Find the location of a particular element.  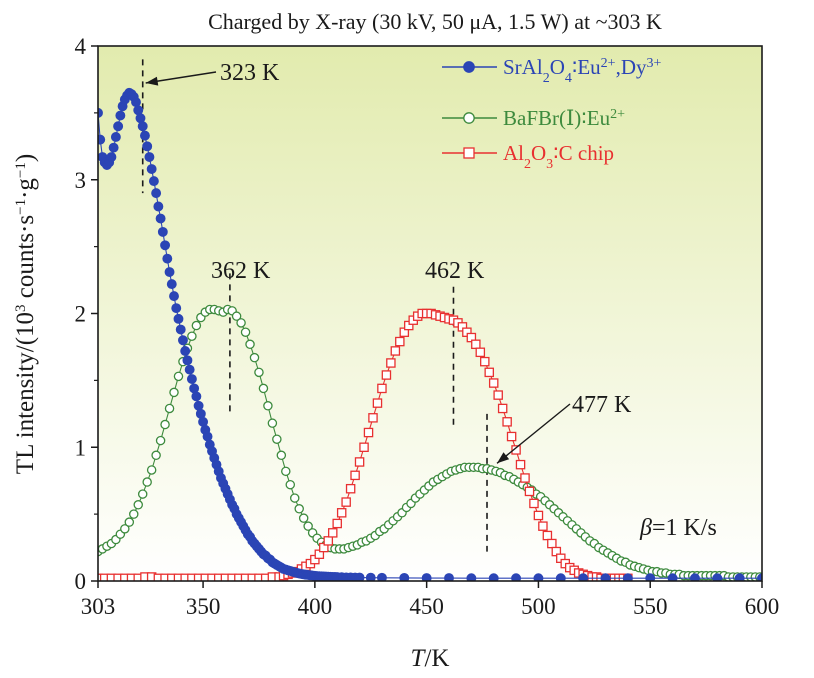

x-tick-label: 400 is located at coordinates (315, 606).